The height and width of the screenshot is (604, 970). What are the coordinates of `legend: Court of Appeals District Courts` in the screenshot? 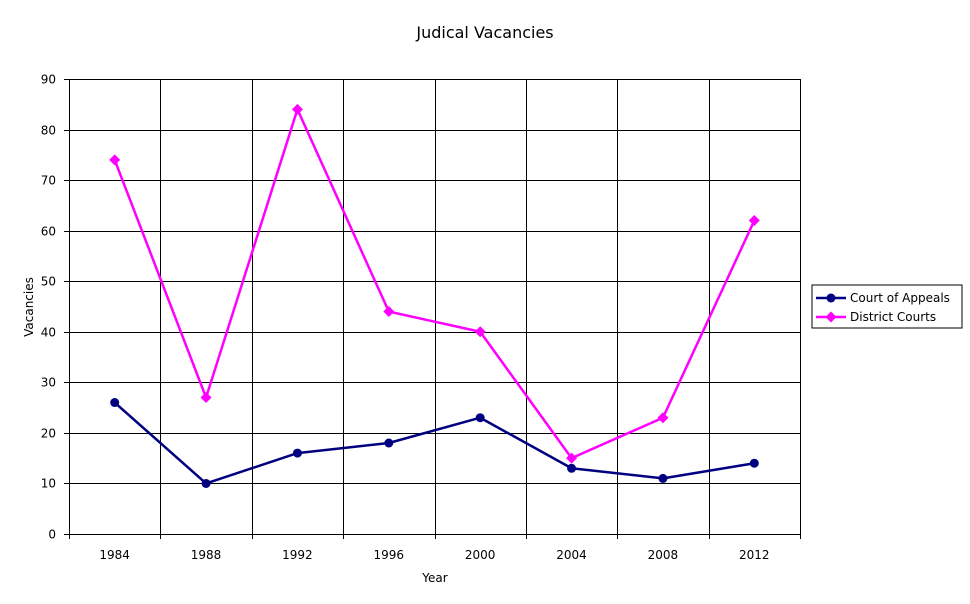 It's located at (887, 306).